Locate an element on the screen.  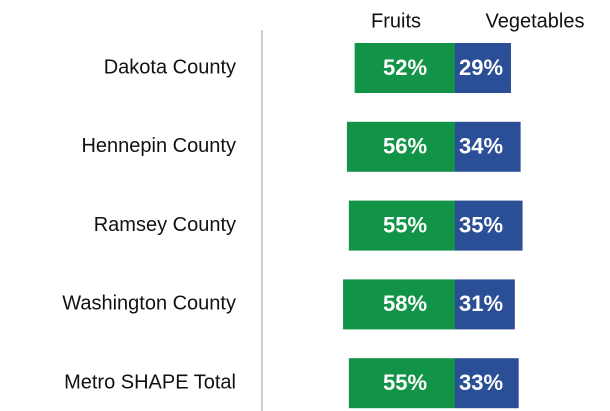
legend-label: Fruits is located at coordinates (396, 21).